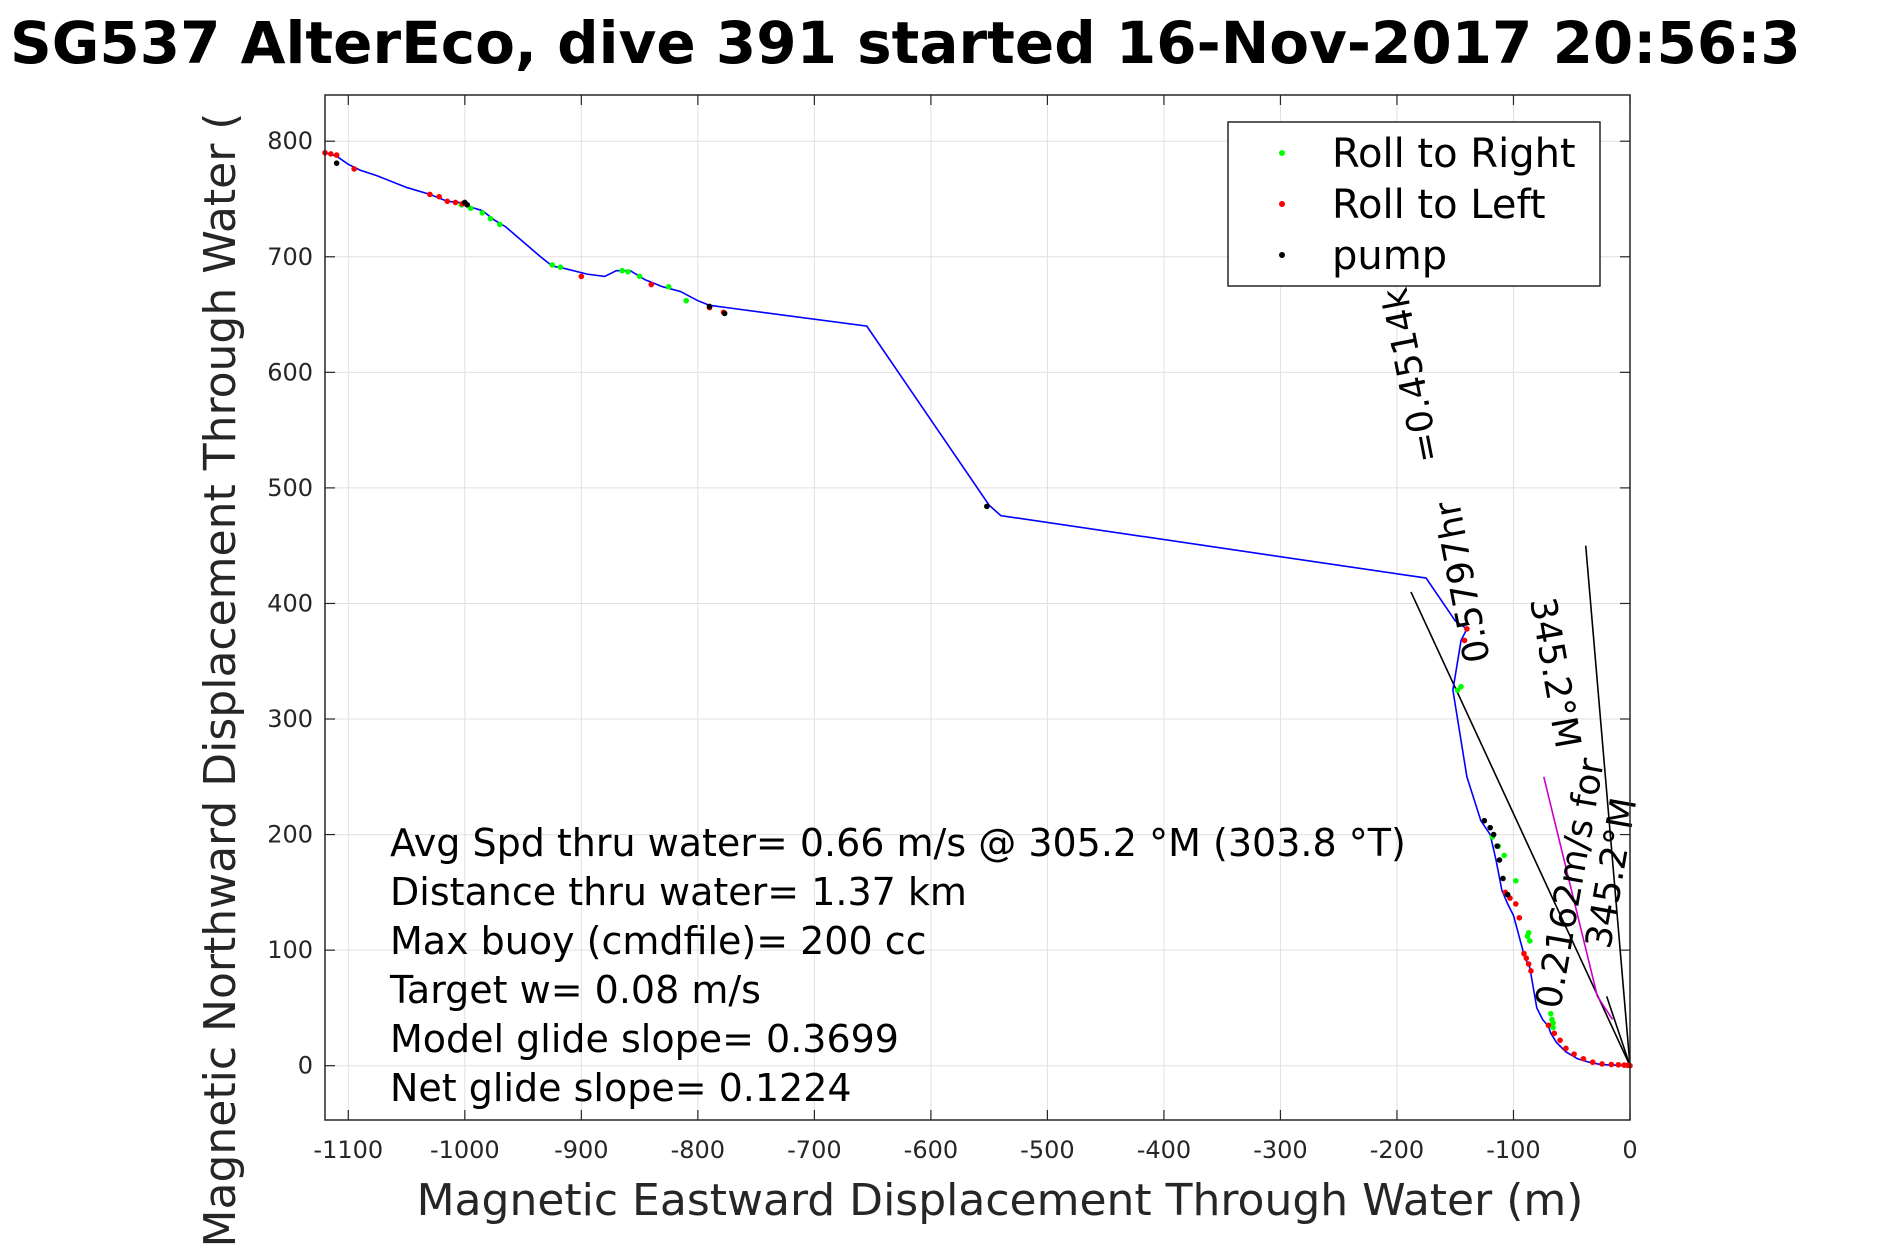  What do you see at coordinates (290, 603) in the screenshot?
I see `y-tick-label: 400` at bounding box center [290, 603].